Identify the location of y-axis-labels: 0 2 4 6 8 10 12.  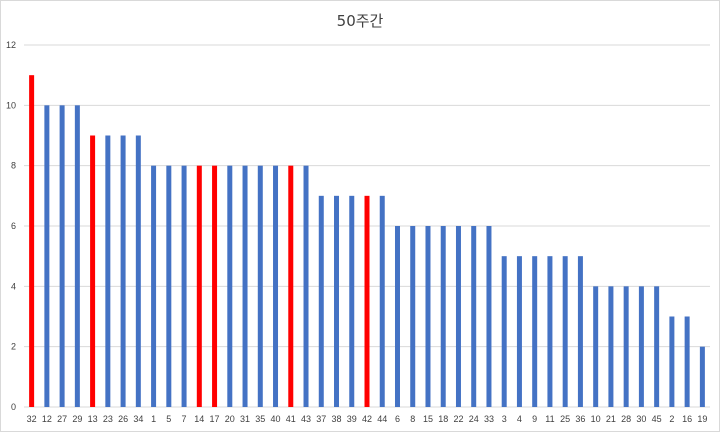
(11, 226).